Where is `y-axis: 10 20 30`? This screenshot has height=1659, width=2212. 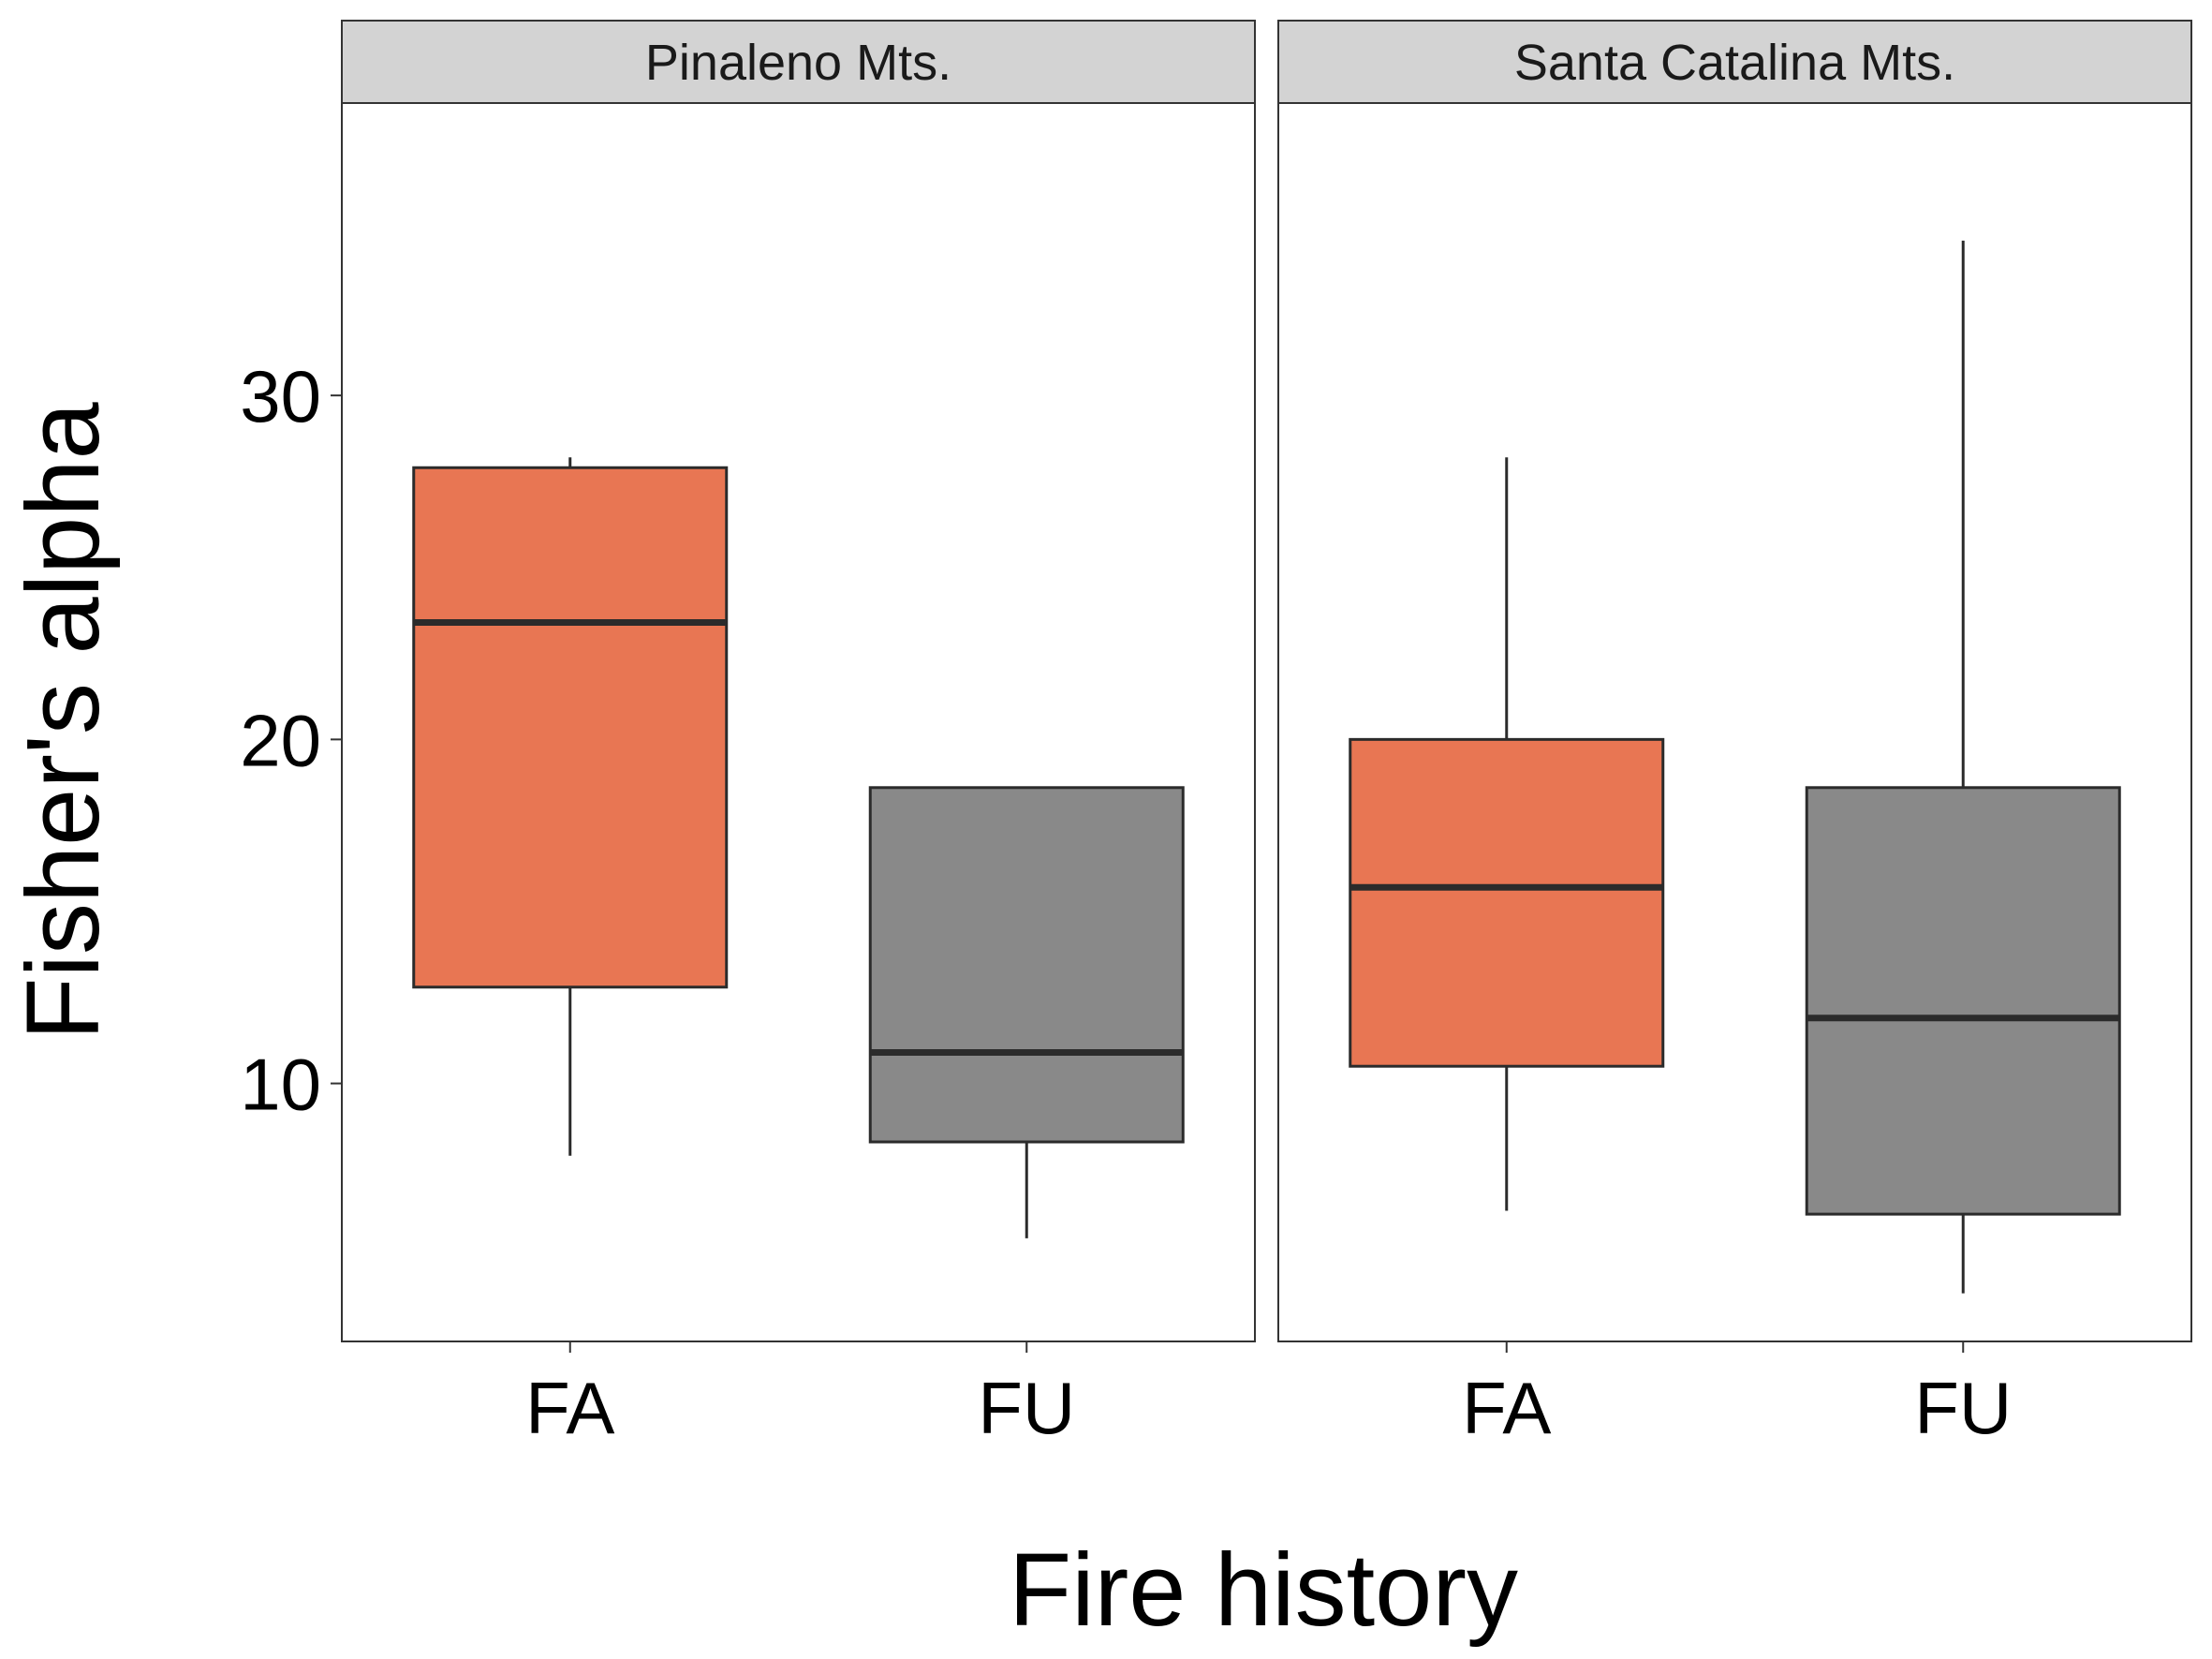
y-axis: 10 20 30 is located at coordinates (291, 741).